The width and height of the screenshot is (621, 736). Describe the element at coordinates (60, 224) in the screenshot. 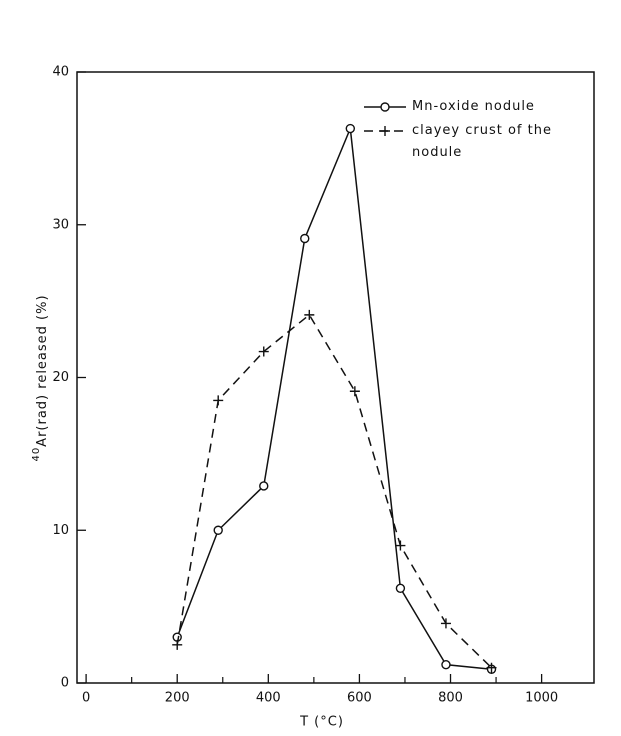

I see `y-tick-label: 30` at that location.